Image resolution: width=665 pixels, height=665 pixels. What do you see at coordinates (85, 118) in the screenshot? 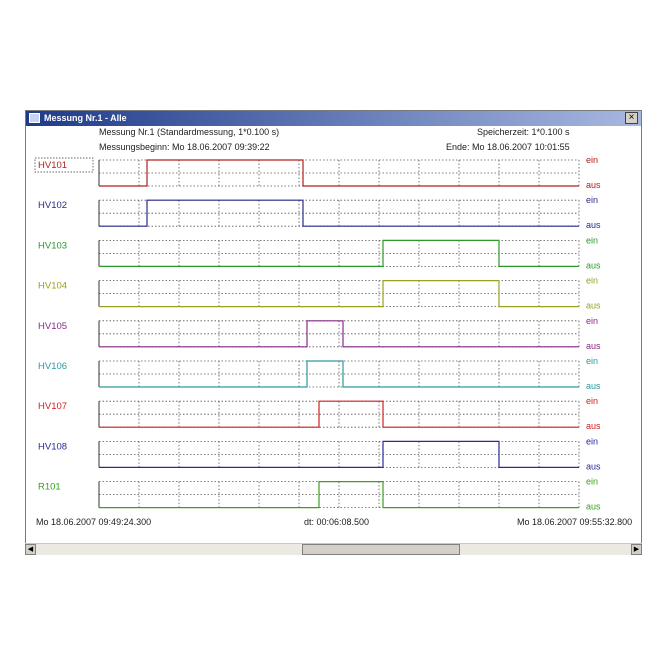
I see `window-title: Messung Nr.1 - Alle` at bounding box center [85, 118].